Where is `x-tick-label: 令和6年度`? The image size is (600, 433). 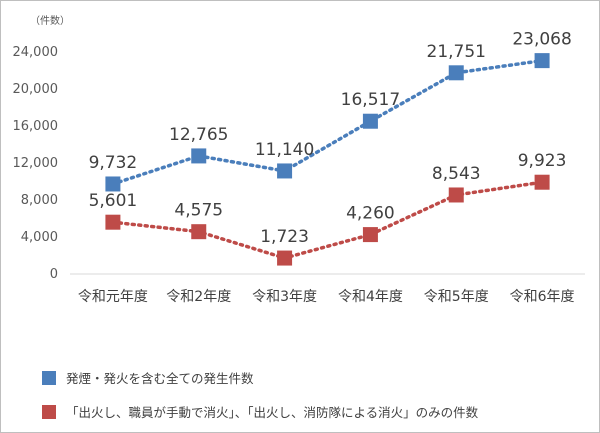
x-tick-label: 令和6年度 is located at coordinates (542, 297).